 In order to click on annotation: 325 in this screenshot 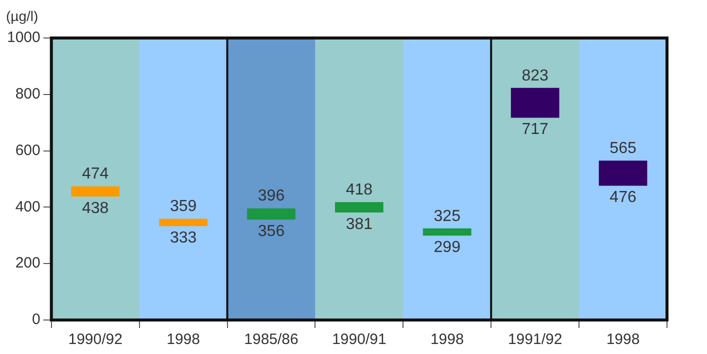, I will do `click(447, 216)`.